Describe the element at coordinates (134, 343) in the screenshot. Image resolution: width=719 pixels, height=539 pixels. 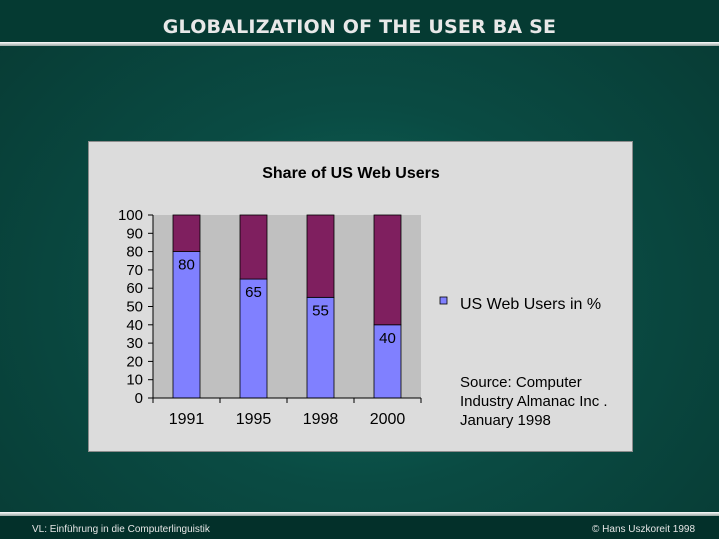
I see `y-tick-label: 30` at that location.